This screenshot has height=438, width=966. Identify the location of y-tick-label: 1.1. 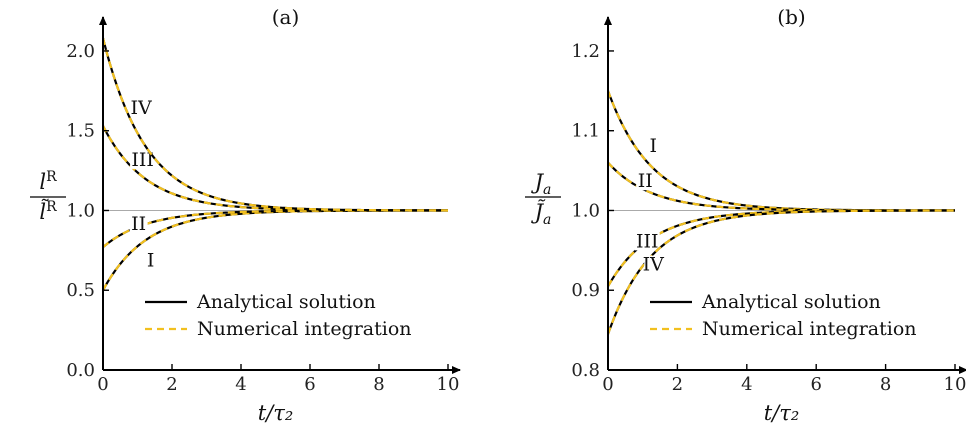
(585, 131).